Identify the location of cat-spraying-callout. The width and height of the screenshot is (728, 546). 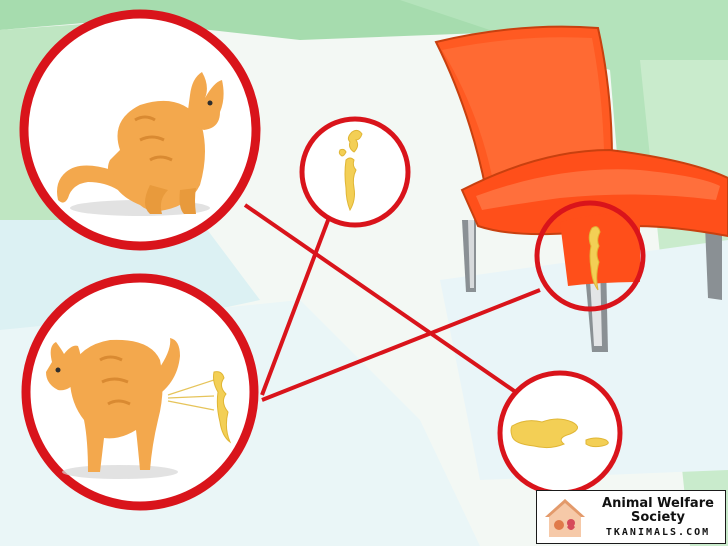
(140, 392).